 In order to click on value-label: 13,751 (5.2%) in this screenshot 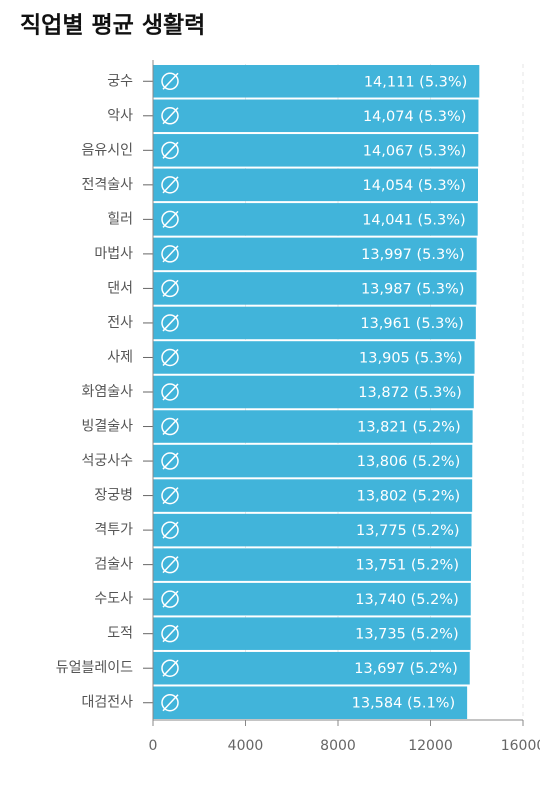, I will do `click(407, 566)`.